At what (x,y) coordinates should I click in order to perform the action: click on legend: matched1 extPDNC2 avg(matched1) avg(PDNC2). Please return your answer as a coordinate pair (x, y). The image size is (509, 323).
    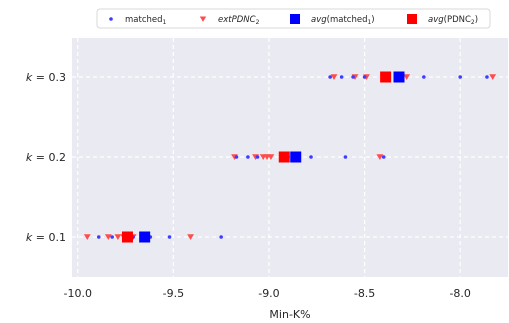
    Looking at the image, I should click on (293, 18).